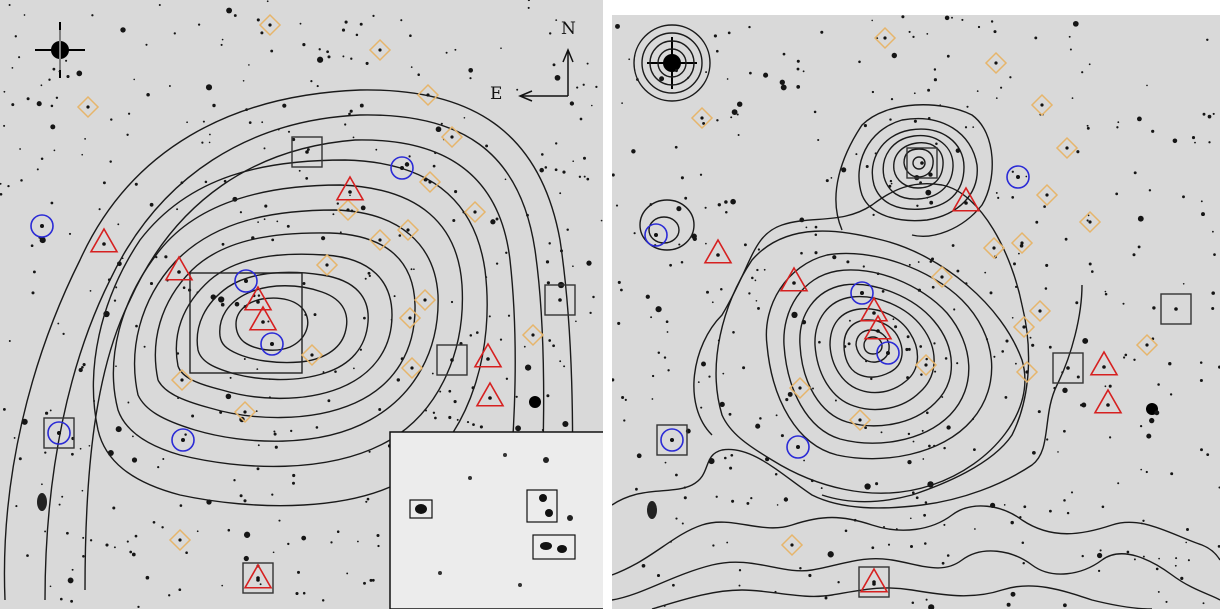  I want to click on compass, so click(546, 75).